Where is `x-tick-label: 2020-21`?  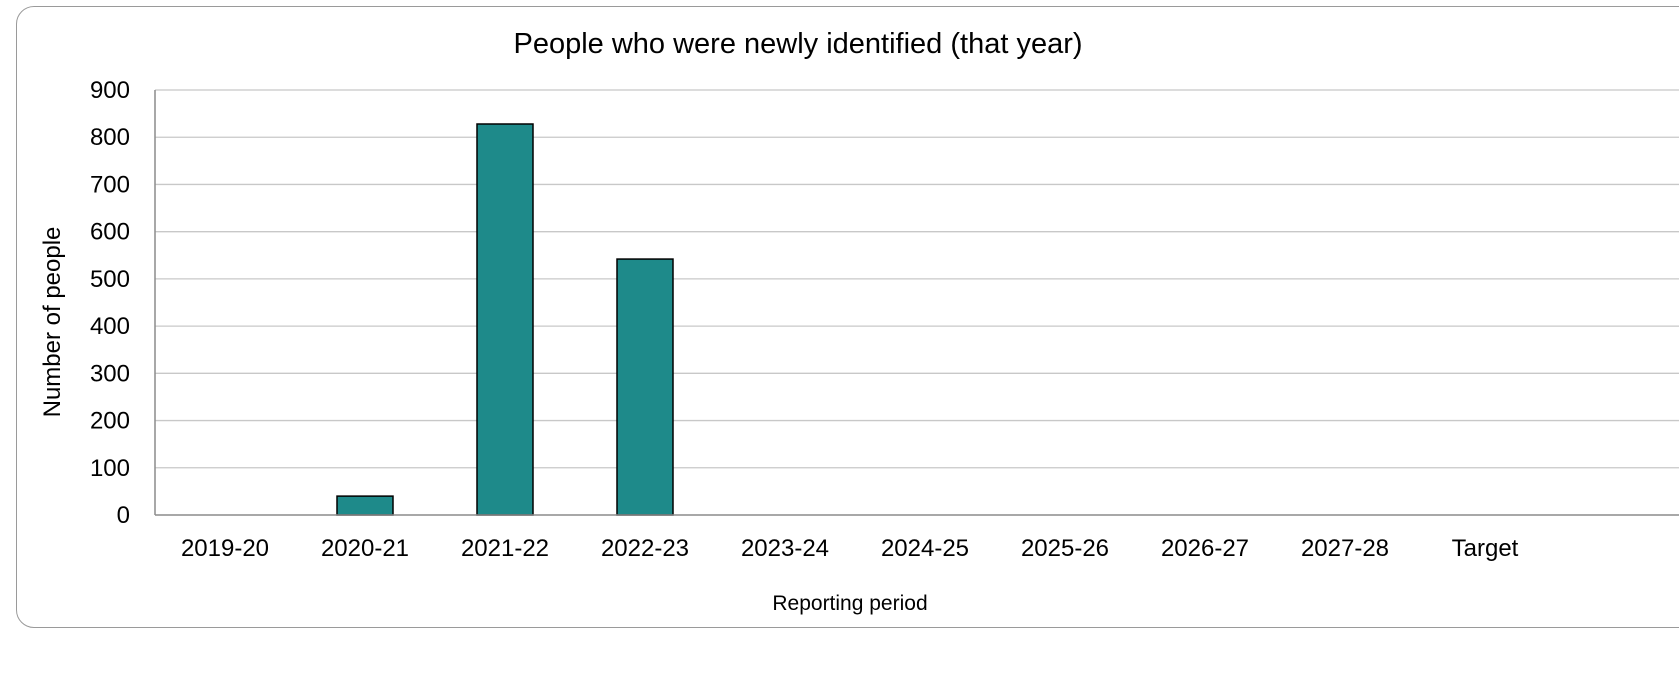
x-tick-label: 2020-21 is located at coordinates (365, 548).